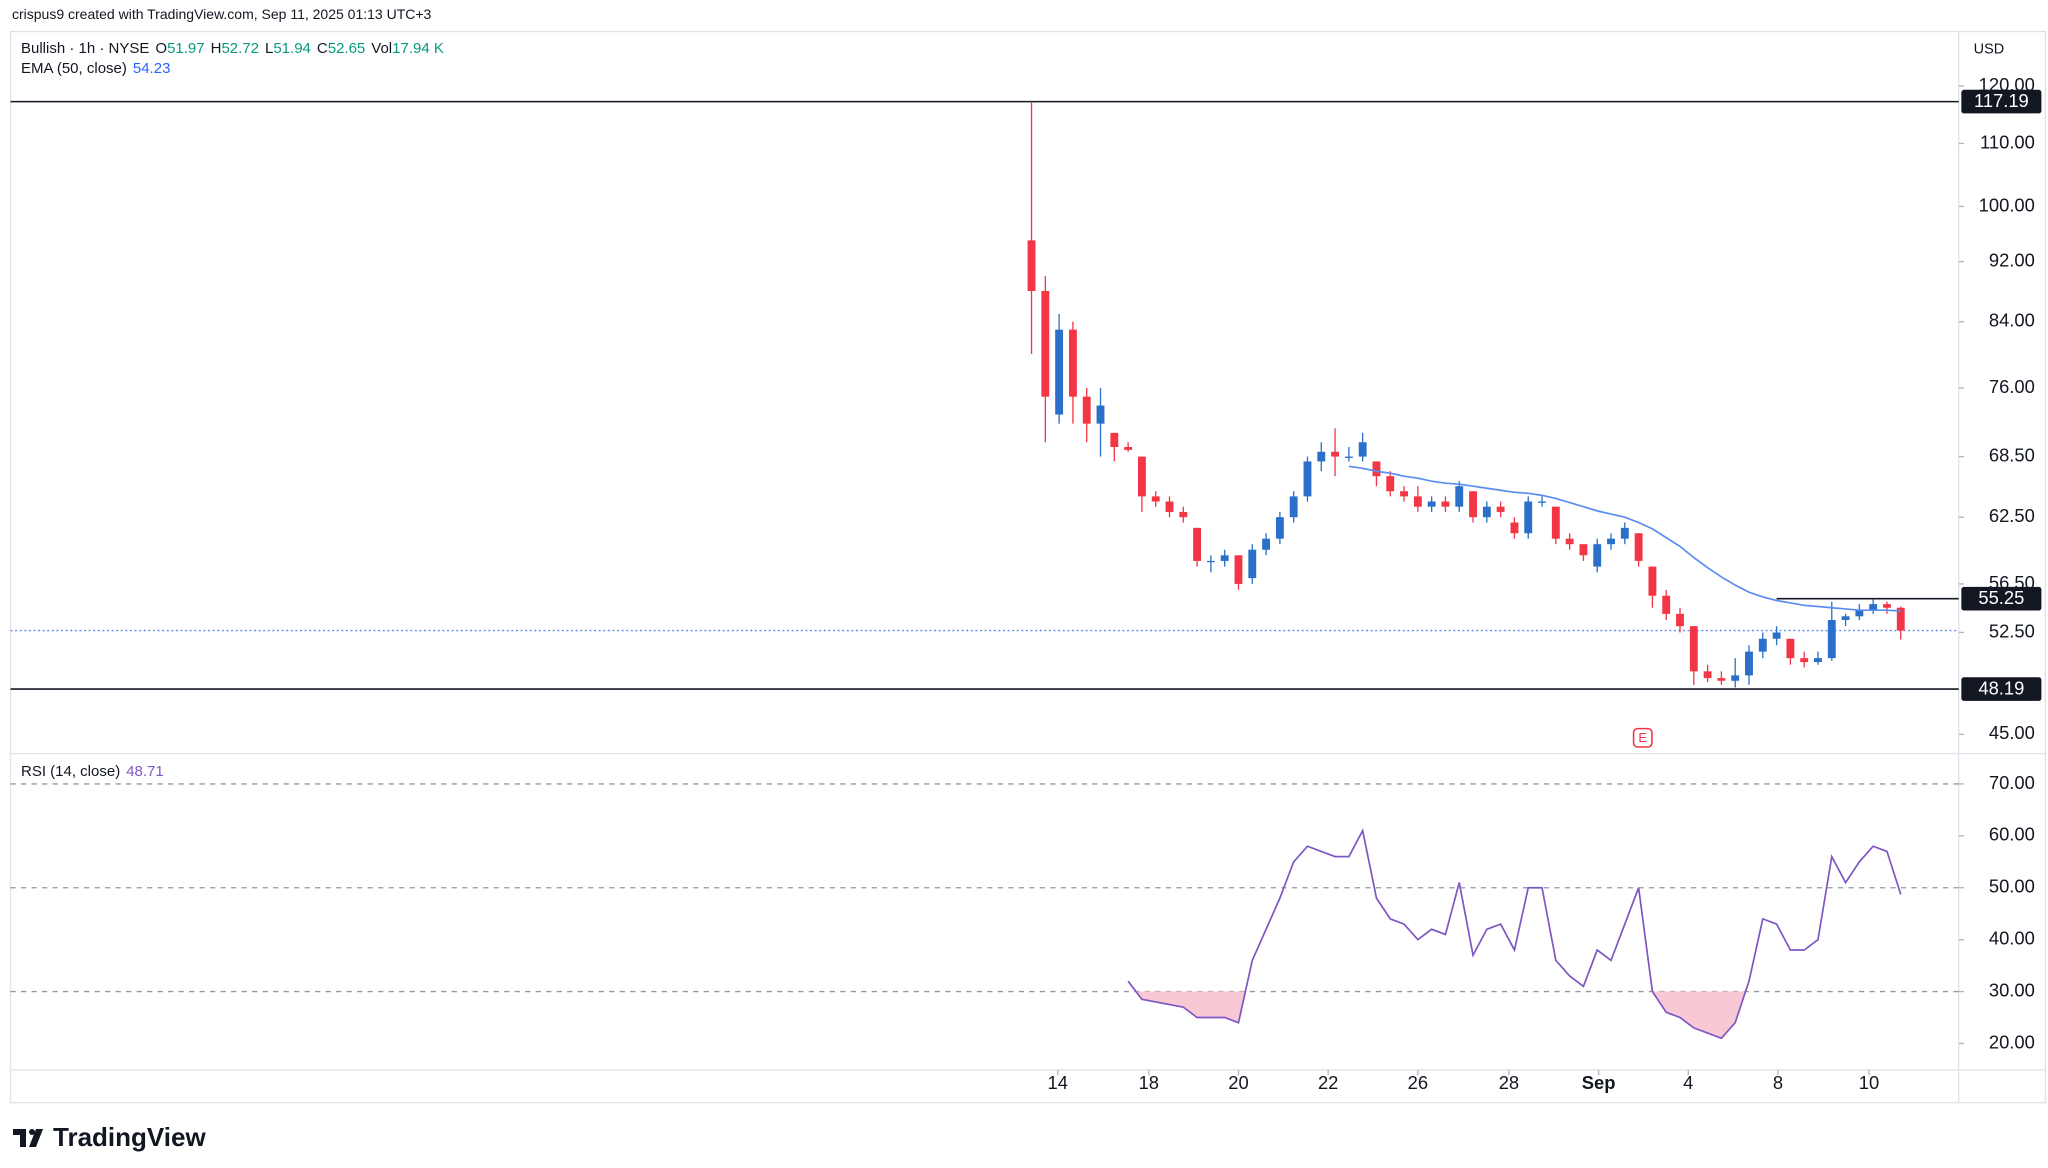  What do you see at coordinates (2012, 1041) in the screenshot?
I see `y-tick-label: 20.00` at bounding box center [2012, 1041].